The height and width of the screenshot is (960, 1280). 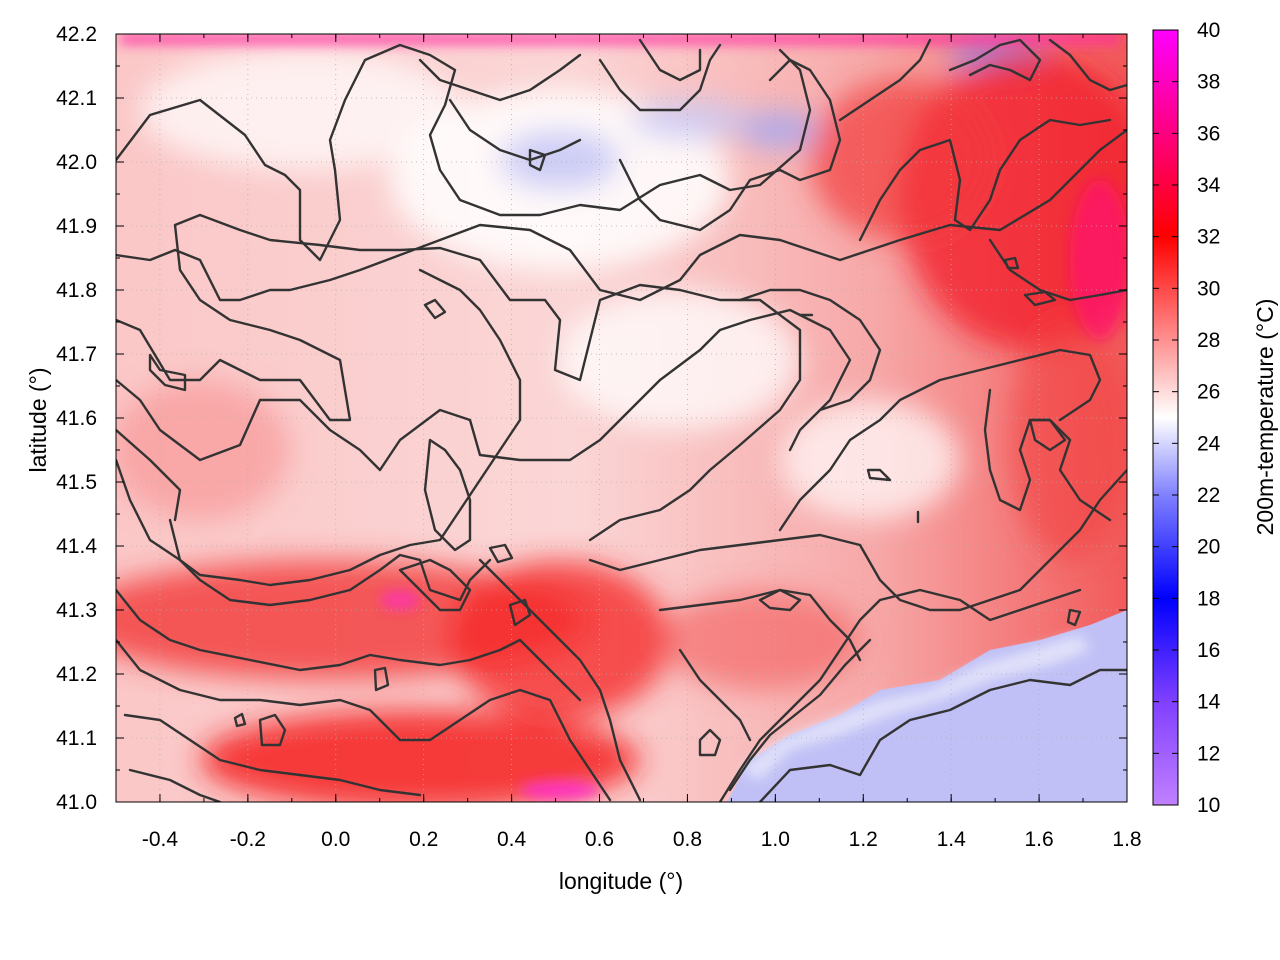 I want to click on y-tick-label: 41.0, so click(x=76, y=802).